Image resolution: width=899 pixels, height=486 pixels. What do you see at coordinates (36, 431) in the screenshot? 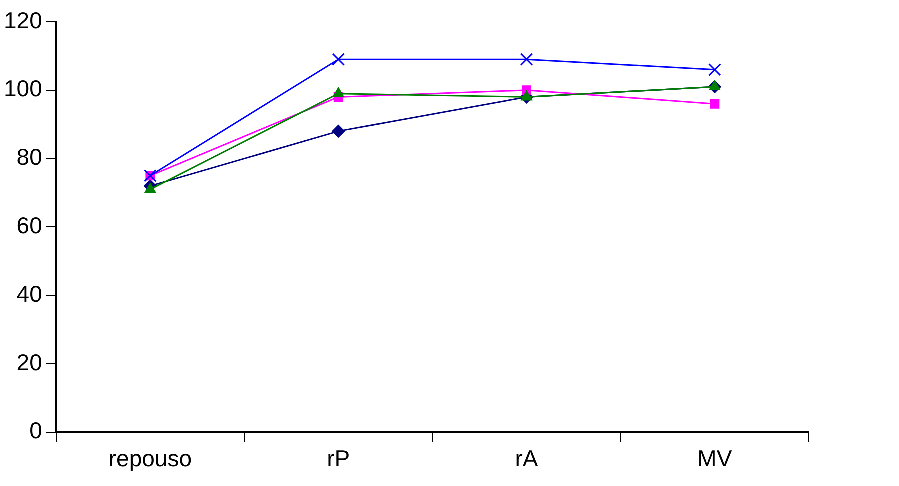
I see `y-tick-label: 0` at bounding box center [36, 431].